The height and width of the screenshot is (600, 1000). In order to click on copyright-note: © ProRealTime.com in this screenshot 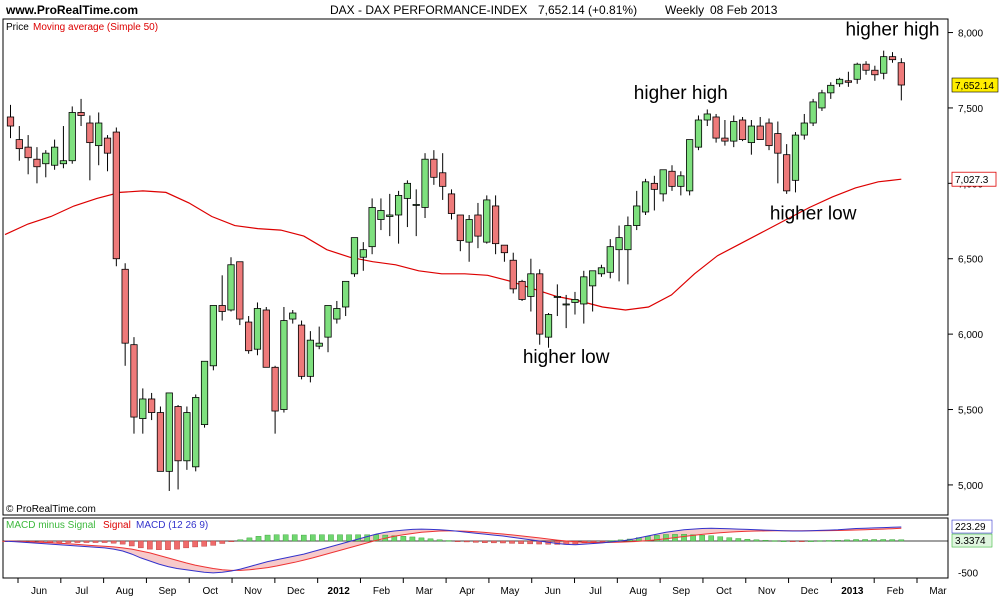, I will do `click(51, 509)`.